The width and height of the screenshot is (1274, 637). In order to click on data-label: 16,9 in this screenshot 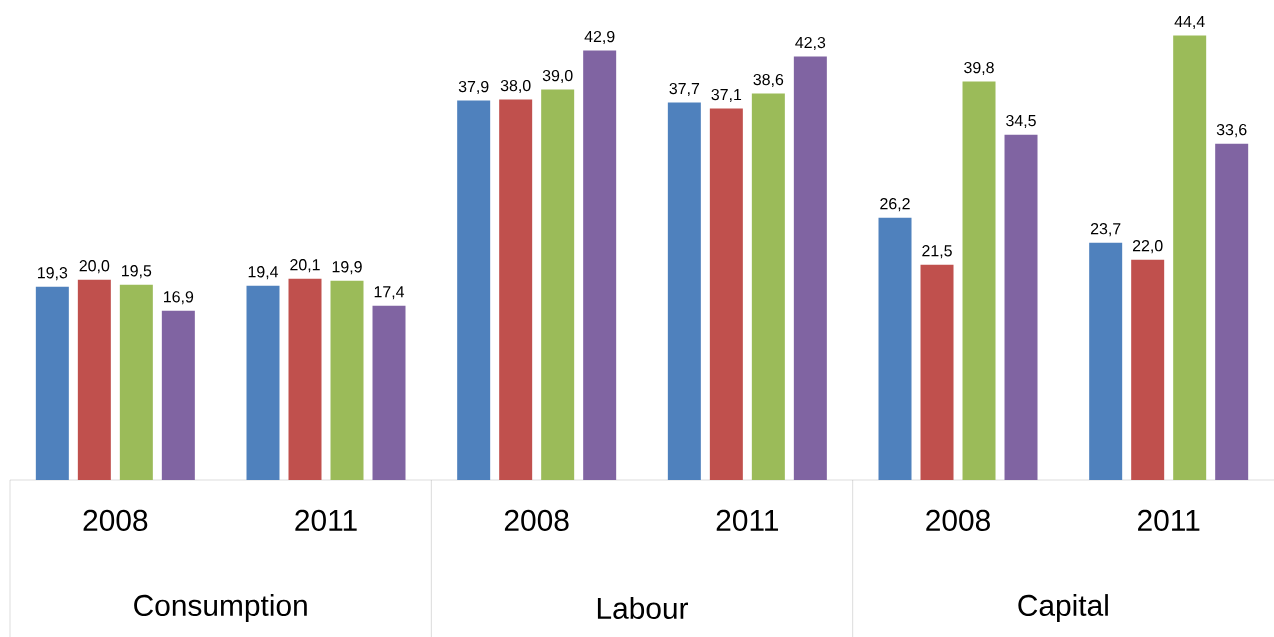, I will do `click(179, 298)`.